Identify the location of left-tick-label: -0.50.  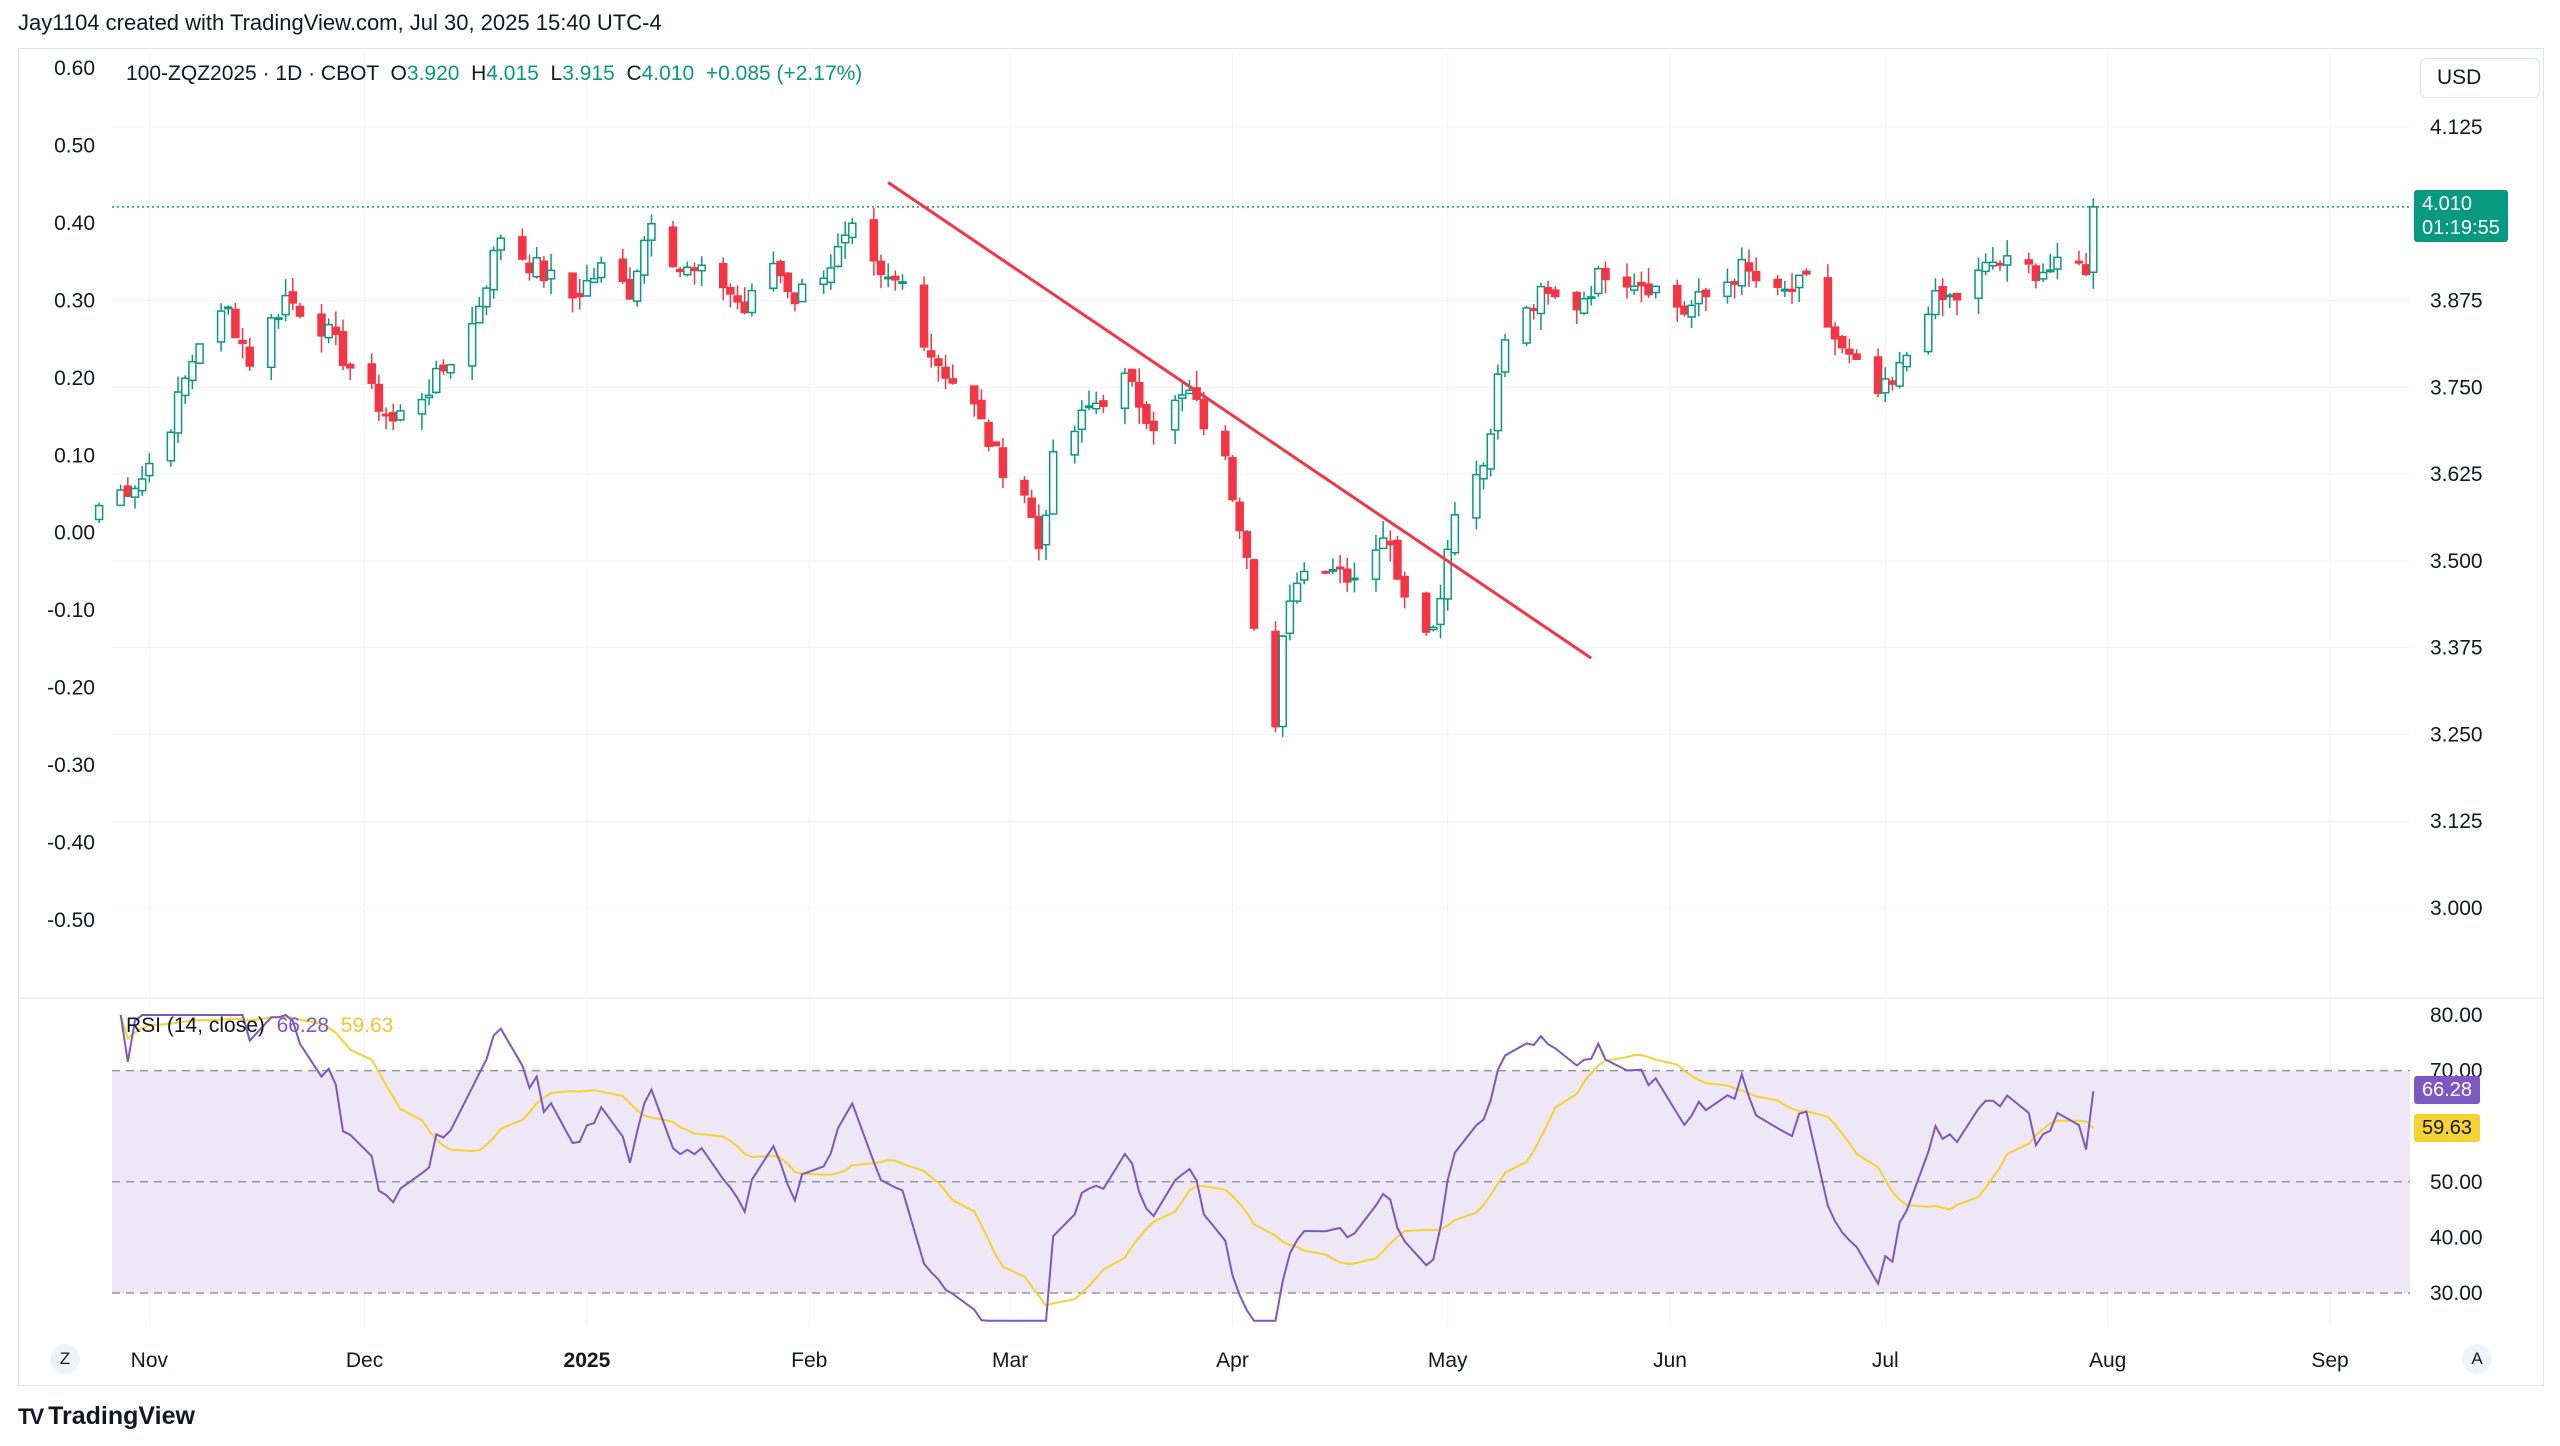
(71, 920).